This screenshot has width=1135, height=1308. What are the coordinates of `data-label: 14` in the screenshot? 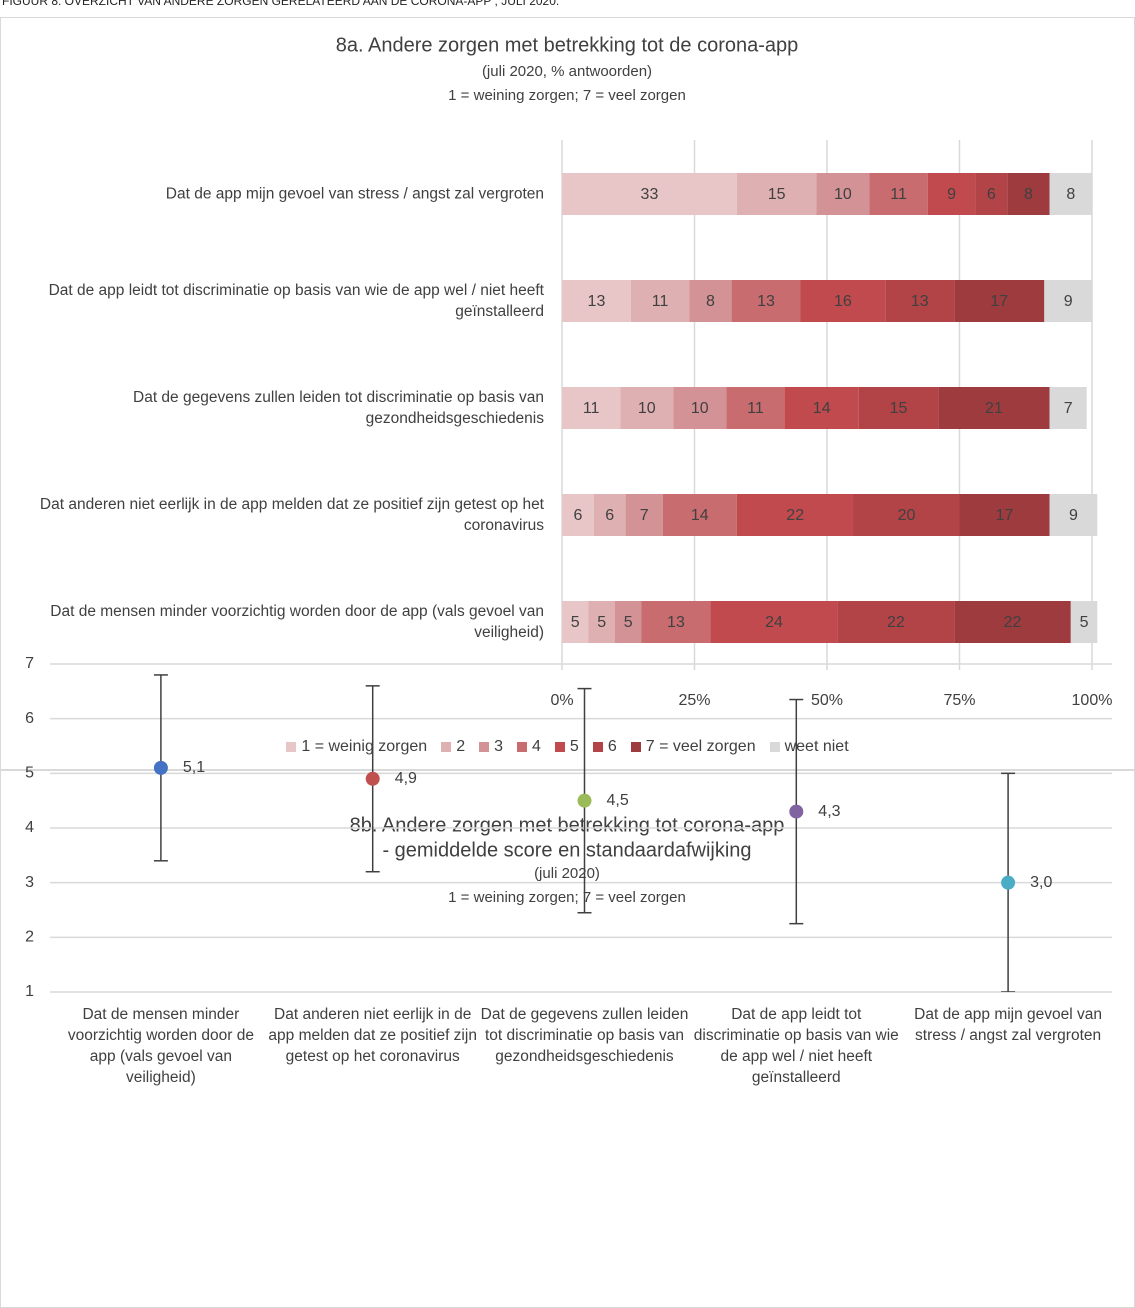 It's located at (822, 408).